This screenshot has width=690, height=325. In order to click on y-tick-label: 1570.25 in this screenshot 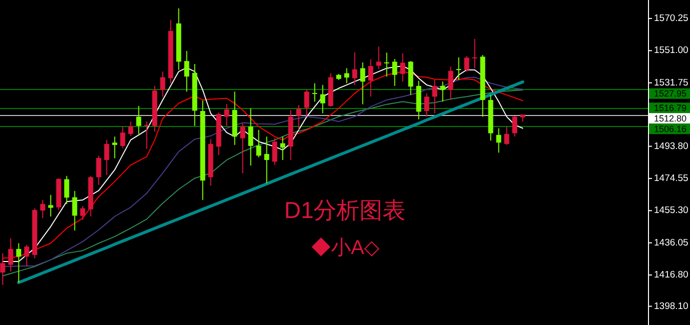, I will do `click(671, 18)`.